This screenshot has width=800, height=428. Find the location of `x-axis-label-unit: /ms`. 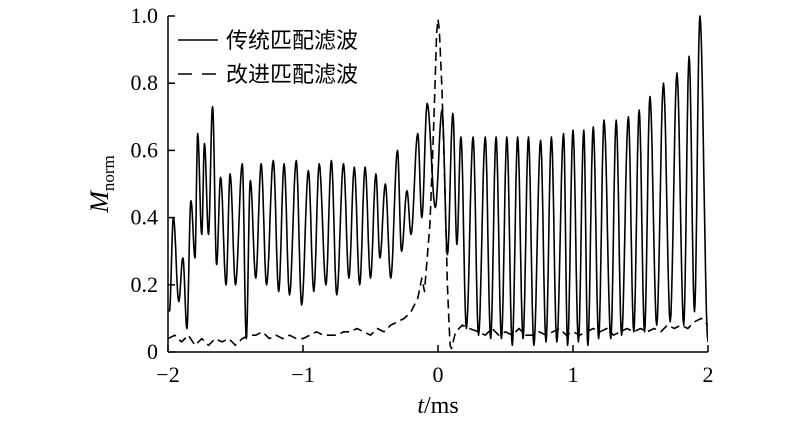

x-axis-label-unit: /ms is located at coordinates (441, 406).